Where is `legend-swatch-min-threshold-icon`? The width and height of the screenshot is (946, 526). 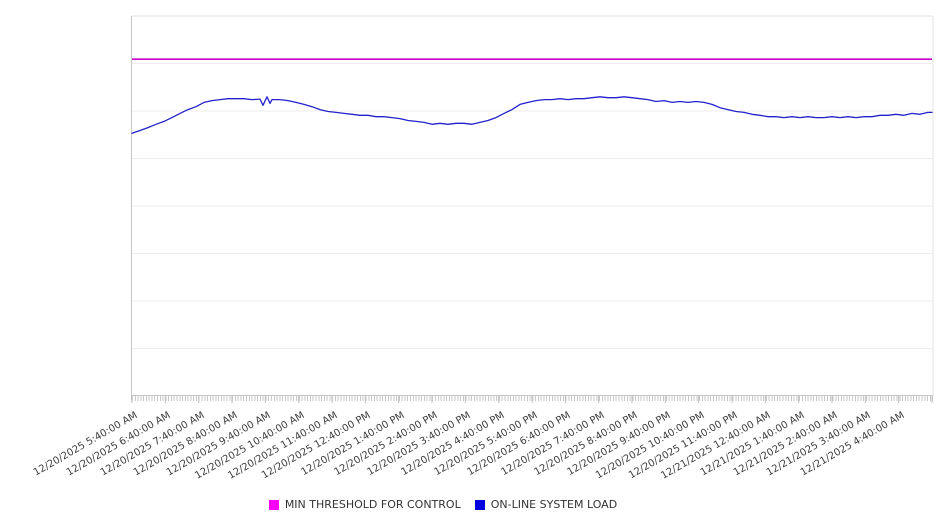 legend-swatch-min-threshold-icon is located at coordinates (273, 504).